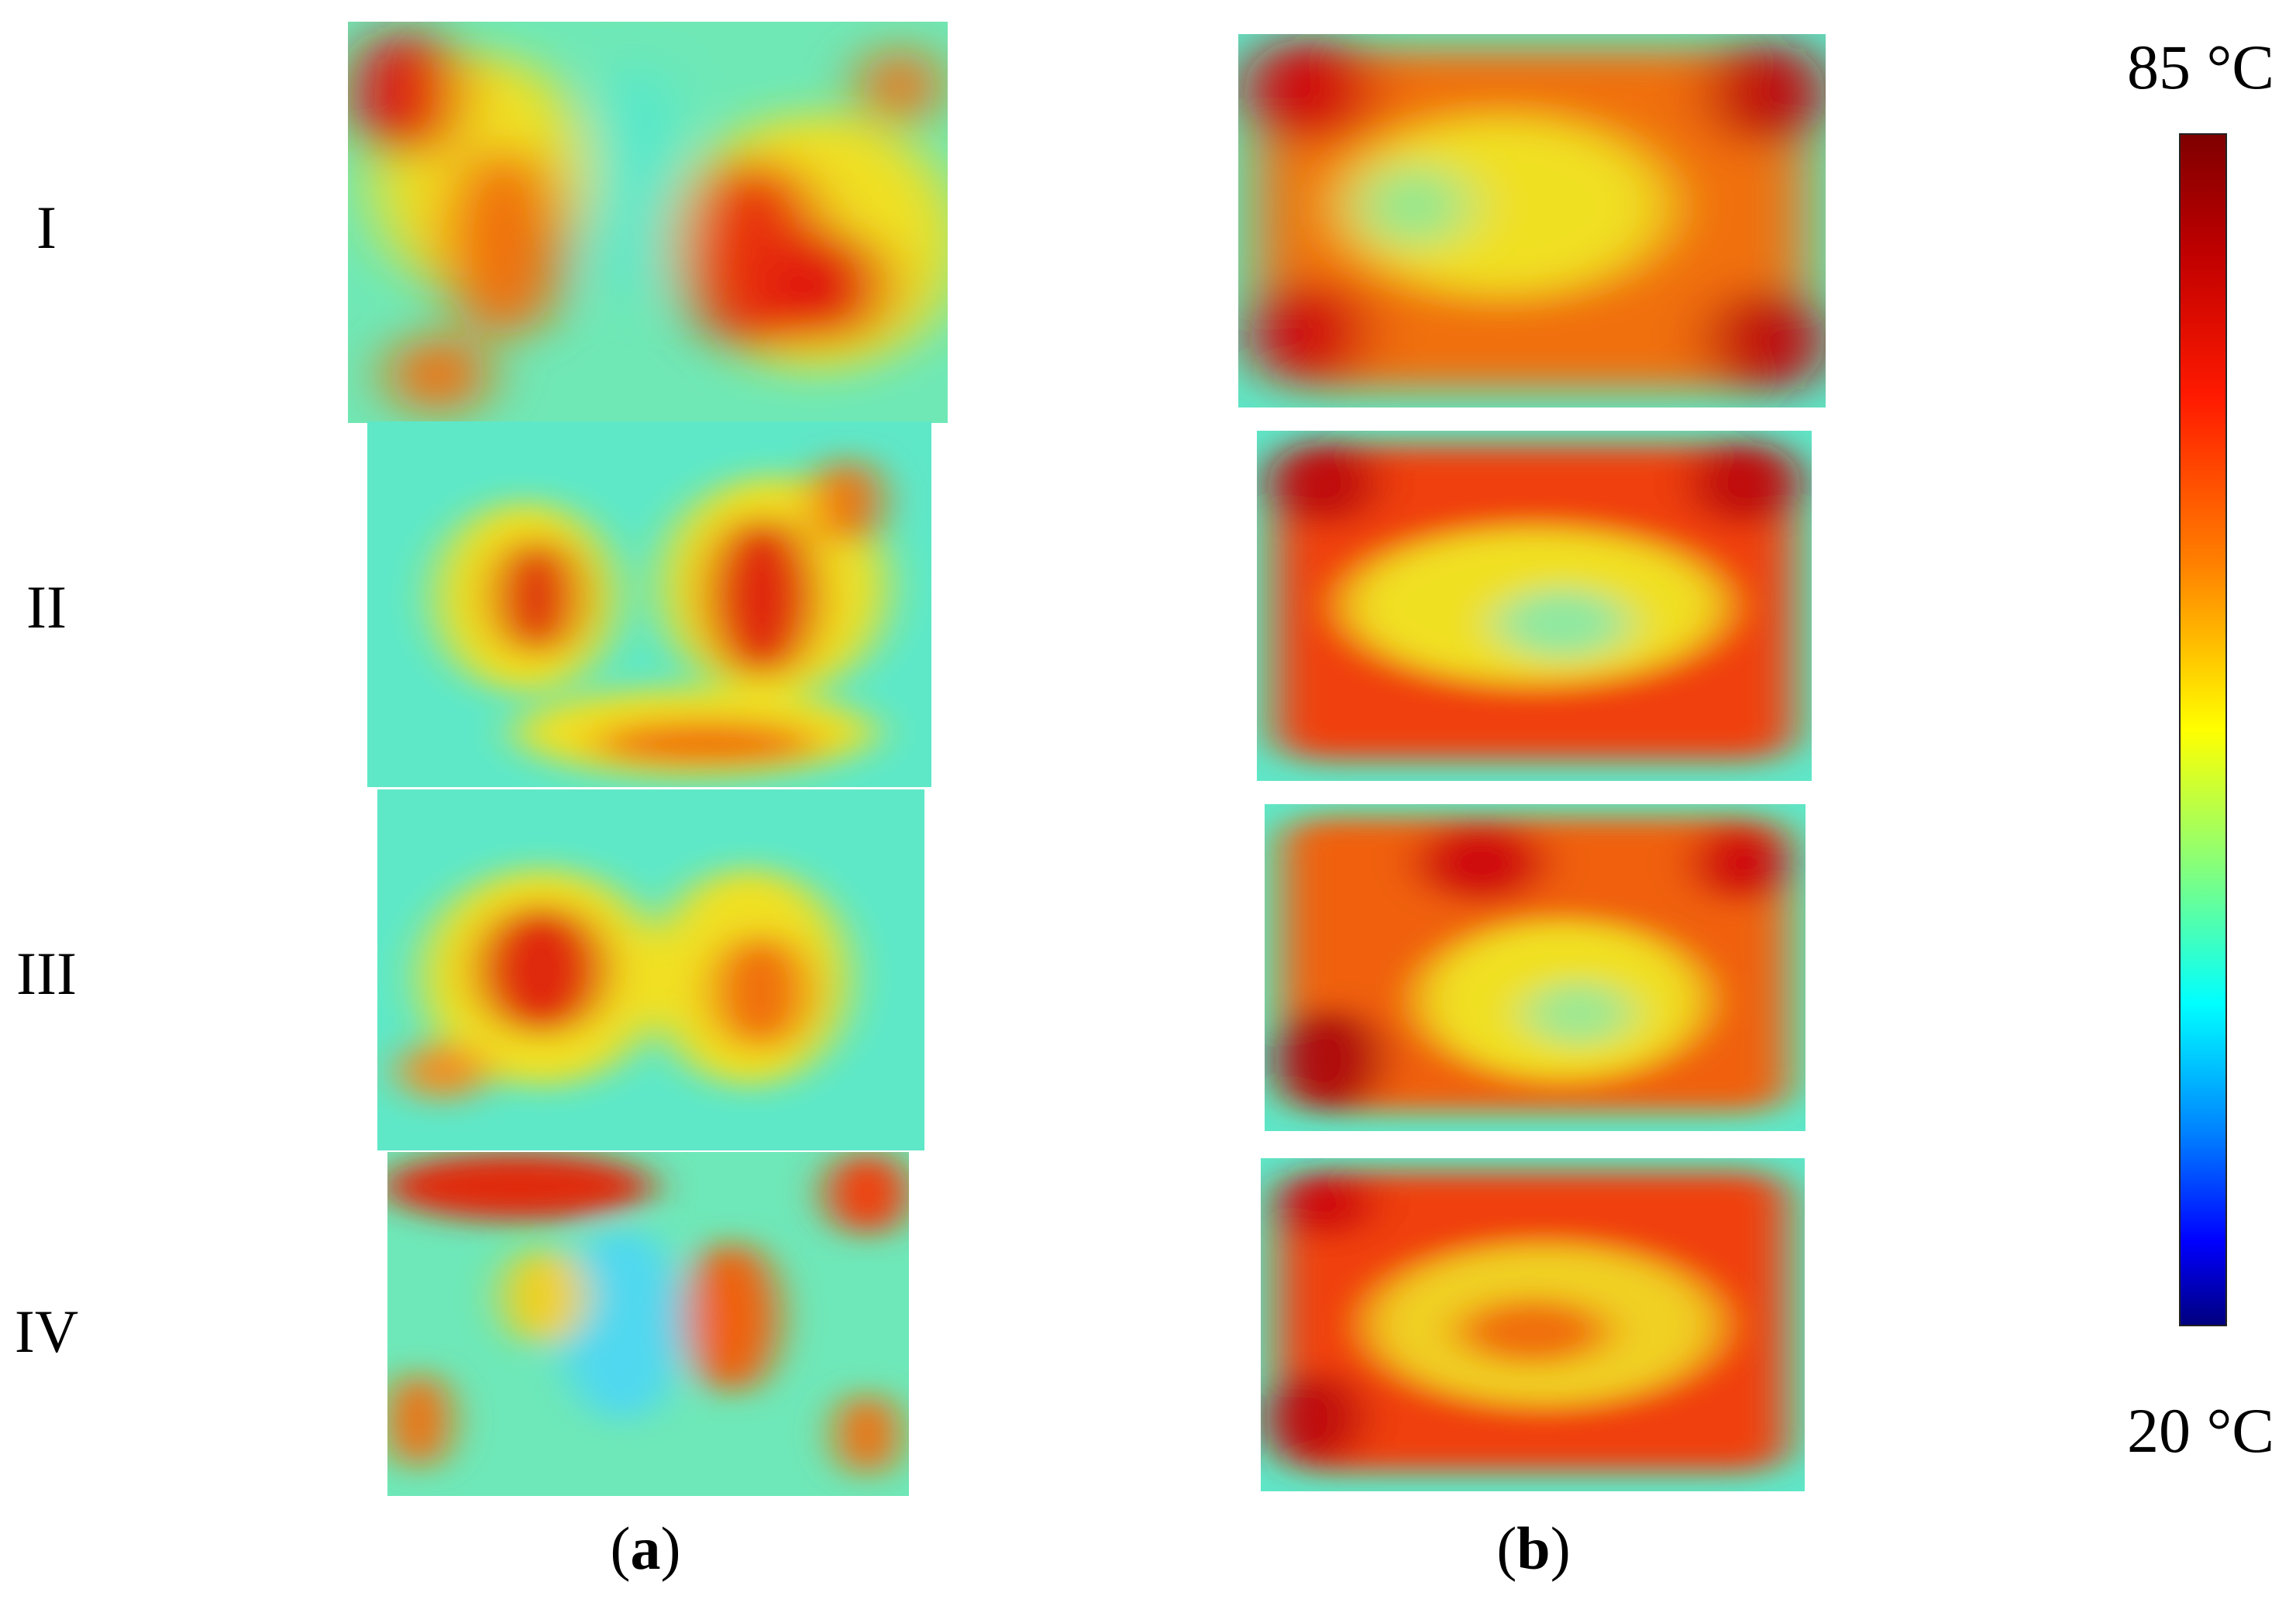 The image size is (2296, 1599). What do you see at coordinates (649, 604) in the screenshot?
I see `thermal-map-a-II` at bounding box center [649, 604].